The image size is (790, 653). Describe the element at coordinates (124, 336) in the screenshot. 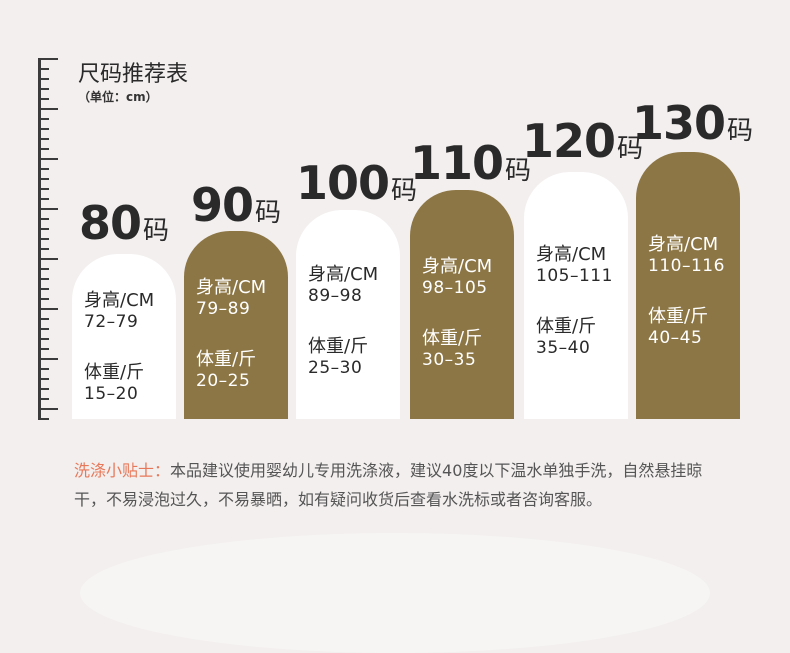

I see `size-column-80: 身高/CM 72–79 体重/斤 15–20` at that location.